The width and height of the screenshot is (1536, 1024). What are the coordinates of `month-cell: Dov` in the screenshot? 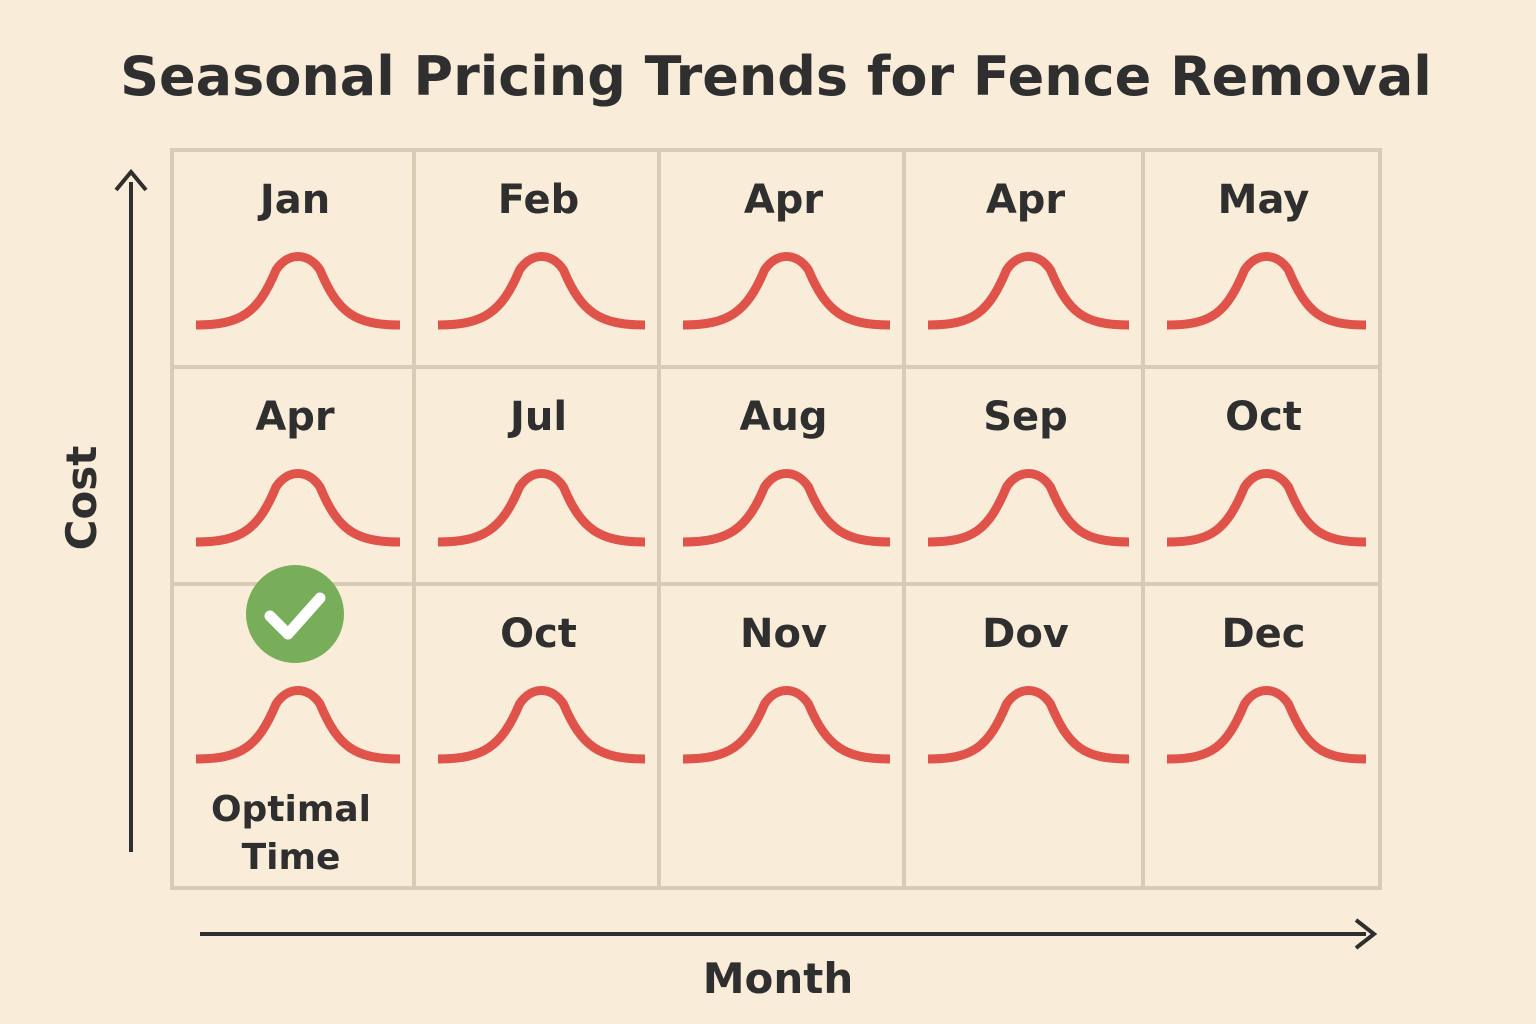 It's located at (1028, 687).